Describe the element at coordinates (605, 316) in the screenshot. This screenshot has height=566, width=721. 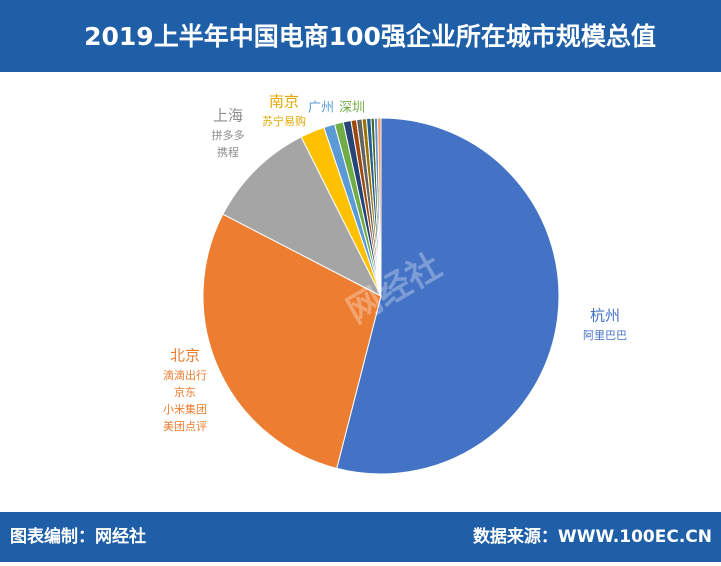
I see `category-label: 杭州` at that location.